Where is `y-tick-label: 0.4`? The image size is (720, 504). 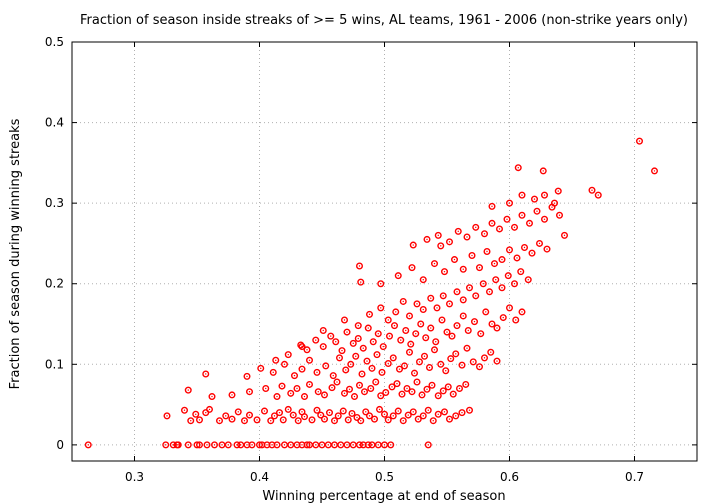 y-tick-label: 0.4 is located at coordinates (54, 123).